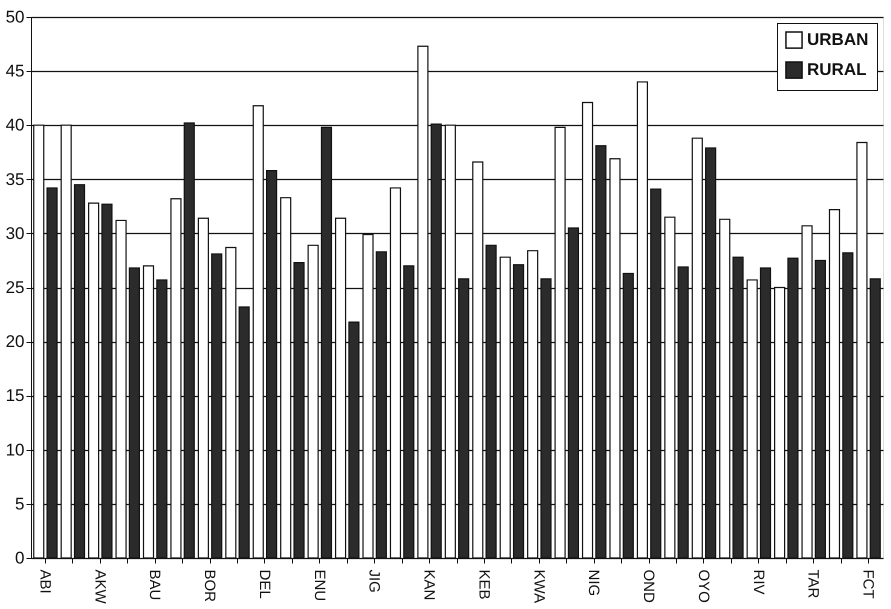  Describe the element at coordinates (15, 342) in the screenshot. I see `y-tick-label: 20` at that location.